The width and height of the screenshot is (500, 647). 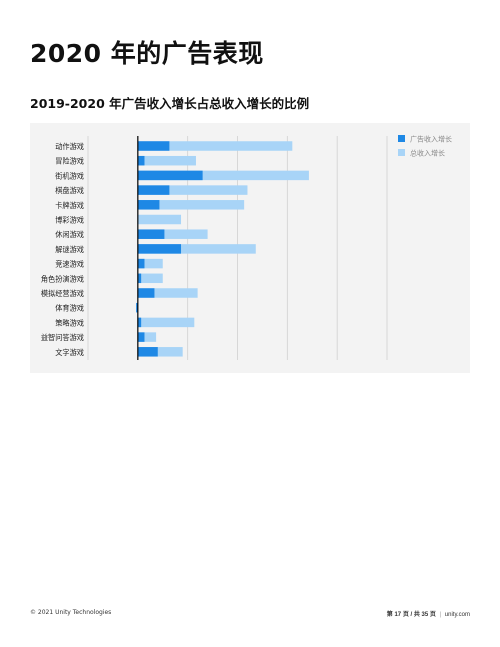 I want to click on category-label: 卡牌游戏, so click(x=69, y=205).